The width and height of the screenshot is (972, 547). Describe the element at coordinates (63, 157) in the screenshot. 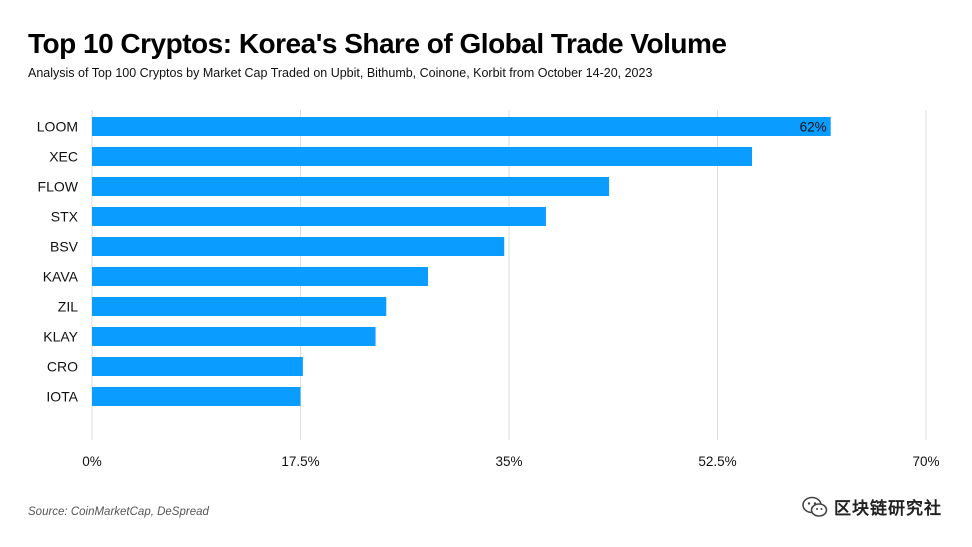

I see `y-tick-label: XEC` at that location.